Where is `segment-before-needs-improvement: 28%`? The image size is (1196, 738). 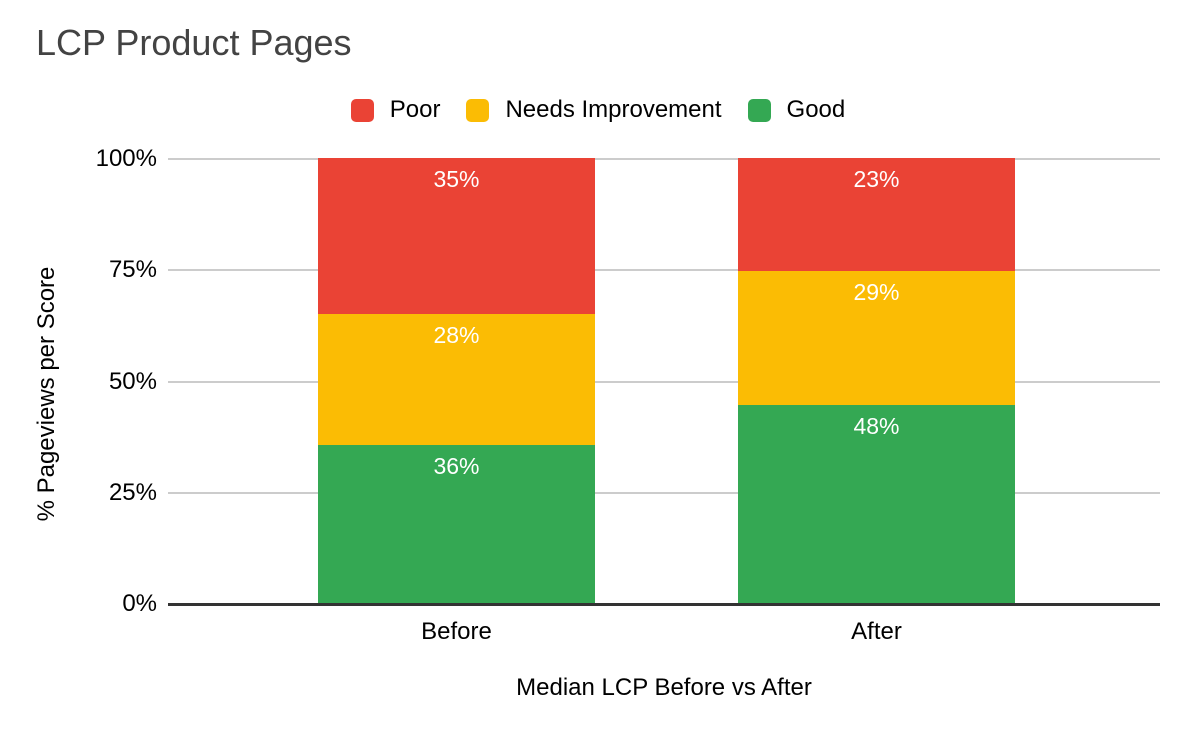
segment-before-needs-improvement: 28% is located at coordinates (456, 379).